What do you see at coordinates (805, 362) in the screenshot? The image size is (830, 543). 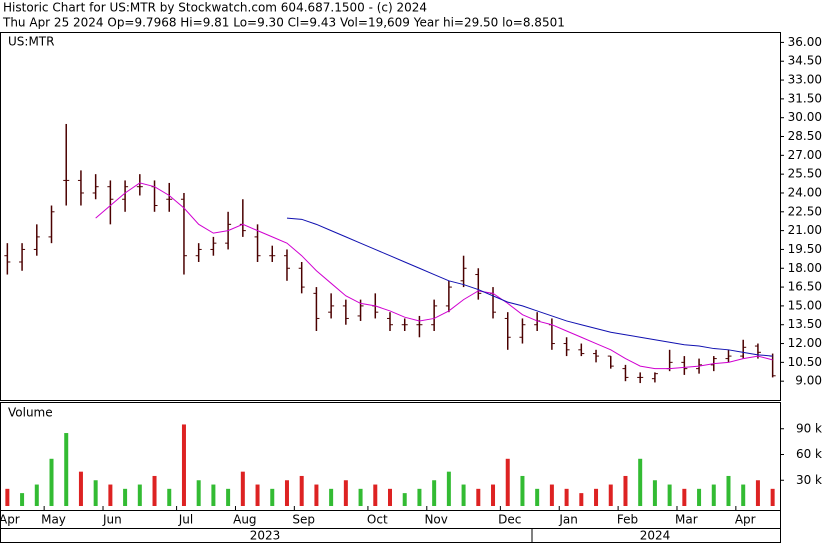 I see `y-tick-label: 10.50` at bounding box center [805, 362].